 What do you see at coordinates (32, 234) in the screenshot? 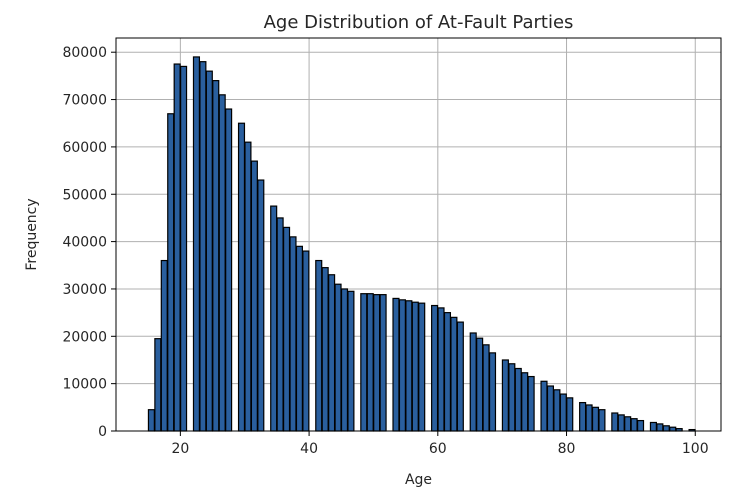
I see `y-axis-label: Frequency` at bounding box center [32, 234].